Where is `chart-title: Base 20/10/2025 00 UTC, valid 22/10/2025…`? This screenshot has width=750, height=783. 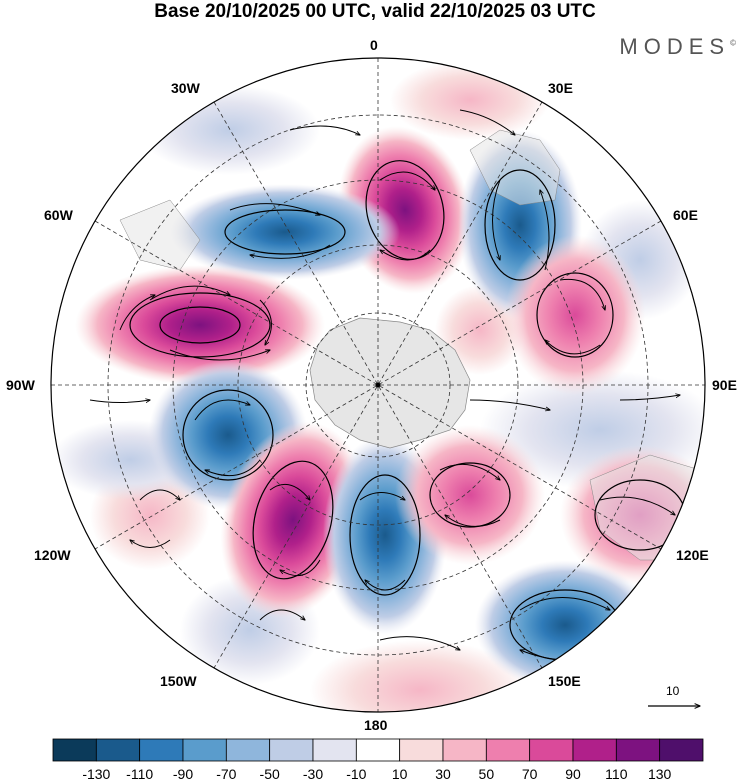 chart-title: Base 20/10/2025 00 UTC, valid 22/10/2025… is located at coordinates (375, 11).